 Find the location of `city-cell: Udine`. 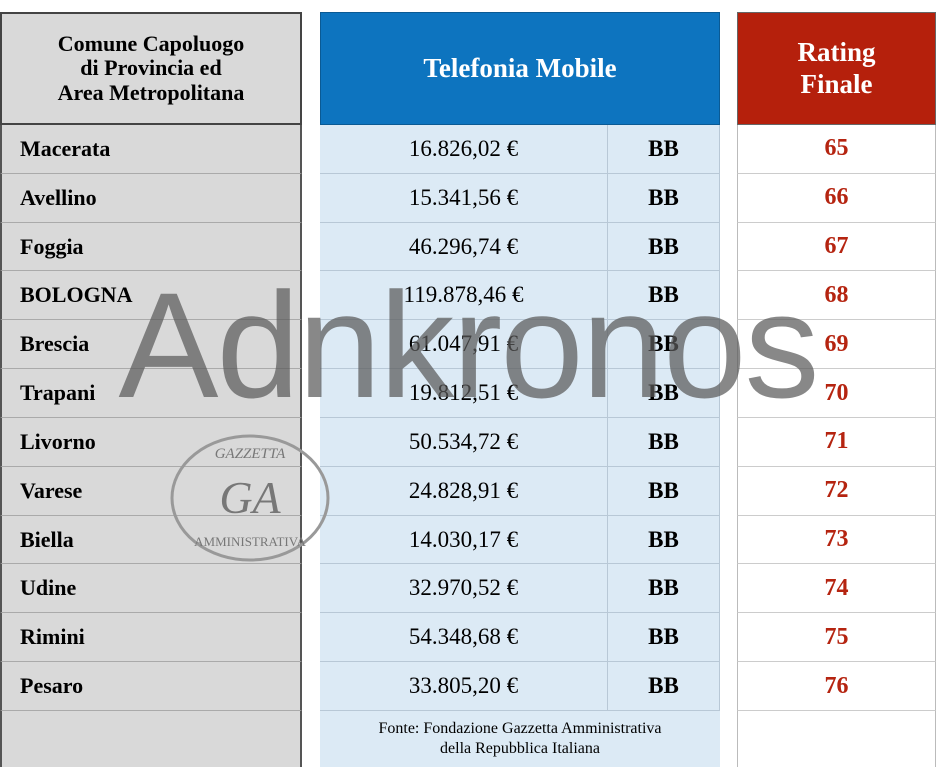

city-cell: Udine is located at coordinates (151, 589).